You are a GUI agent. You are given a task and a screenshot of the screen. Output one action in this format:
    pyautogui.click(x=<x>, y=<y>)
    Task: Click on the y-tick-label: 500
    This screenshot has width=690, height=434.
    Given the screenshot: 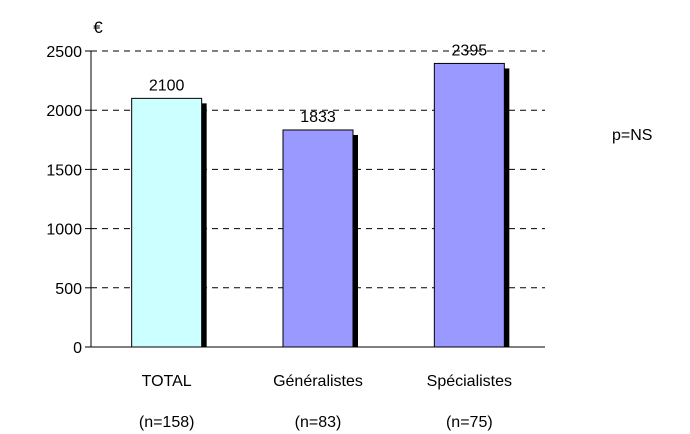 What is the action you would take?
    pyautogui.click(x=68, y=289)
    